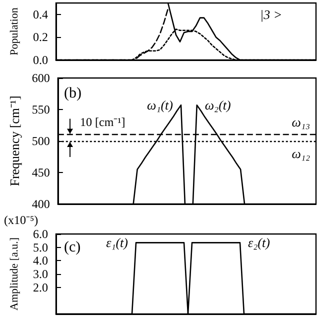 The height and width of the screenshot is (320, 320). I want to click on y-tick-label: 5.0, so click(40, 247).